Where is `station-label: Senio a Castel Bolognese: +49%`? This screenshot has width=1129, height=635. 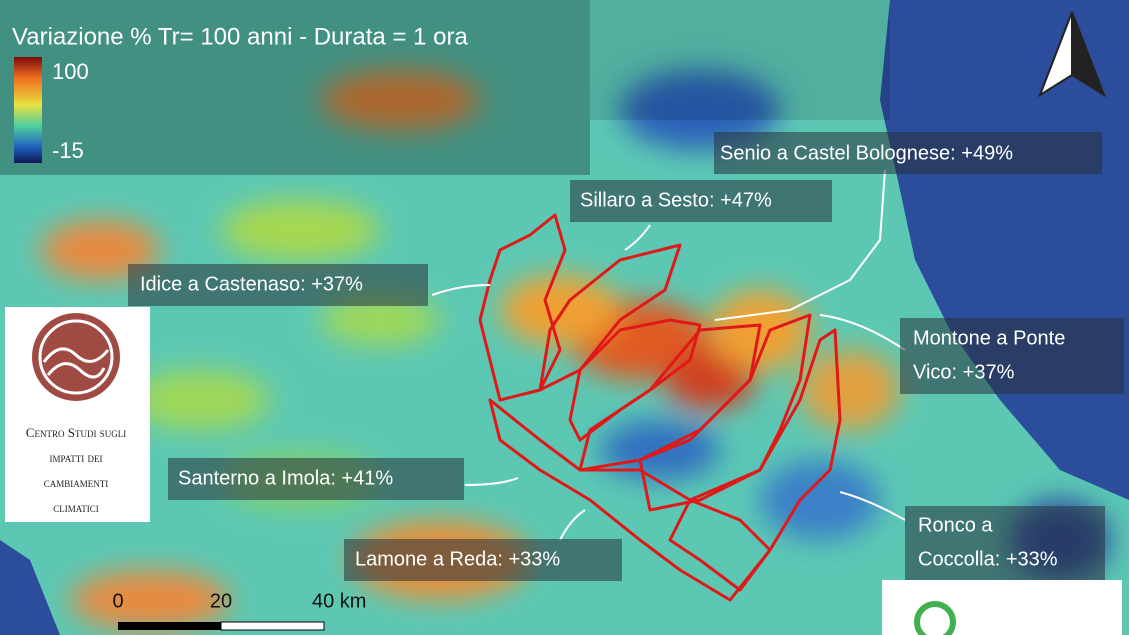
station-label: Senio a Castel Bolognese: +49% is located at coordinates (908, 153).